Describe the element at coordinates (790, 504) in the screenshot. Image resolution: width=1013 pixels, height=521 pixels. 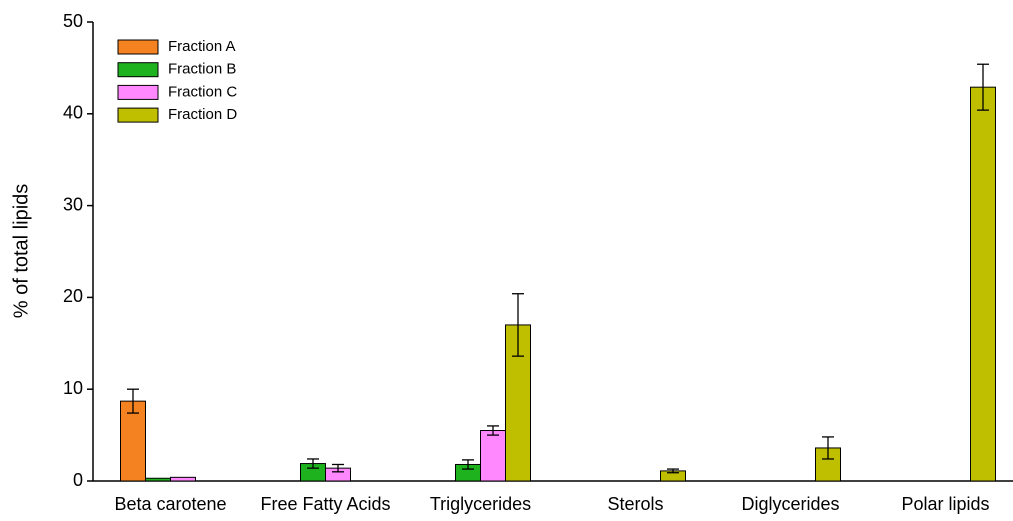
I see `x-tick-label: Diglycerides` at that location.